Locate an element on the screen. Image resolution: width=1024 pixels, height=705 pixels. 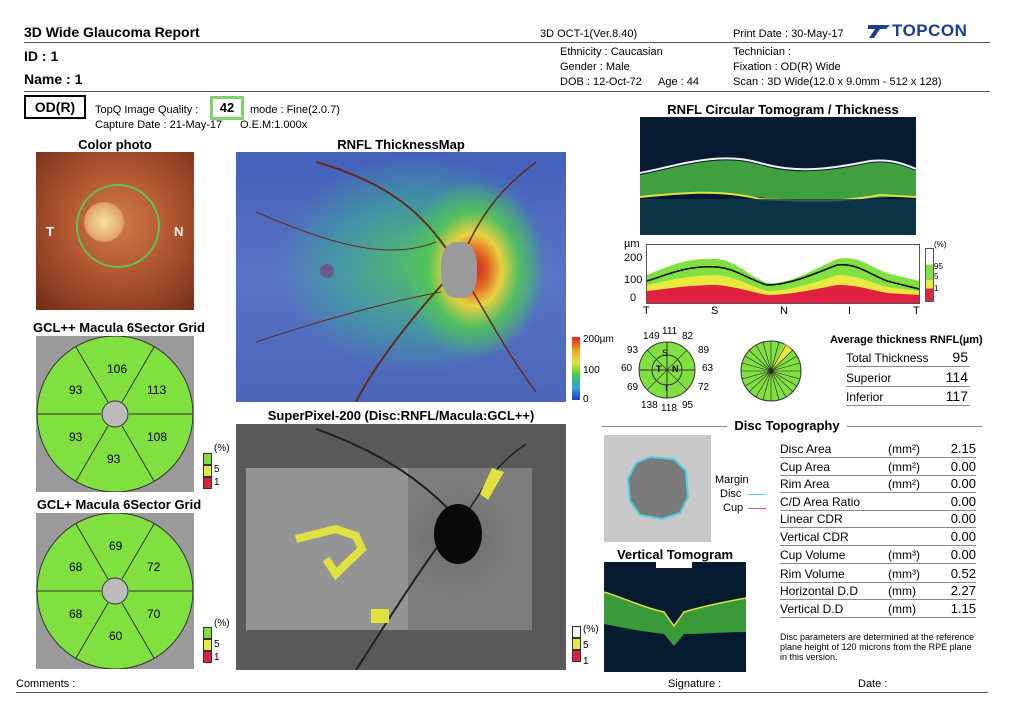
section-rule-left is located at coordinates (664, 426).